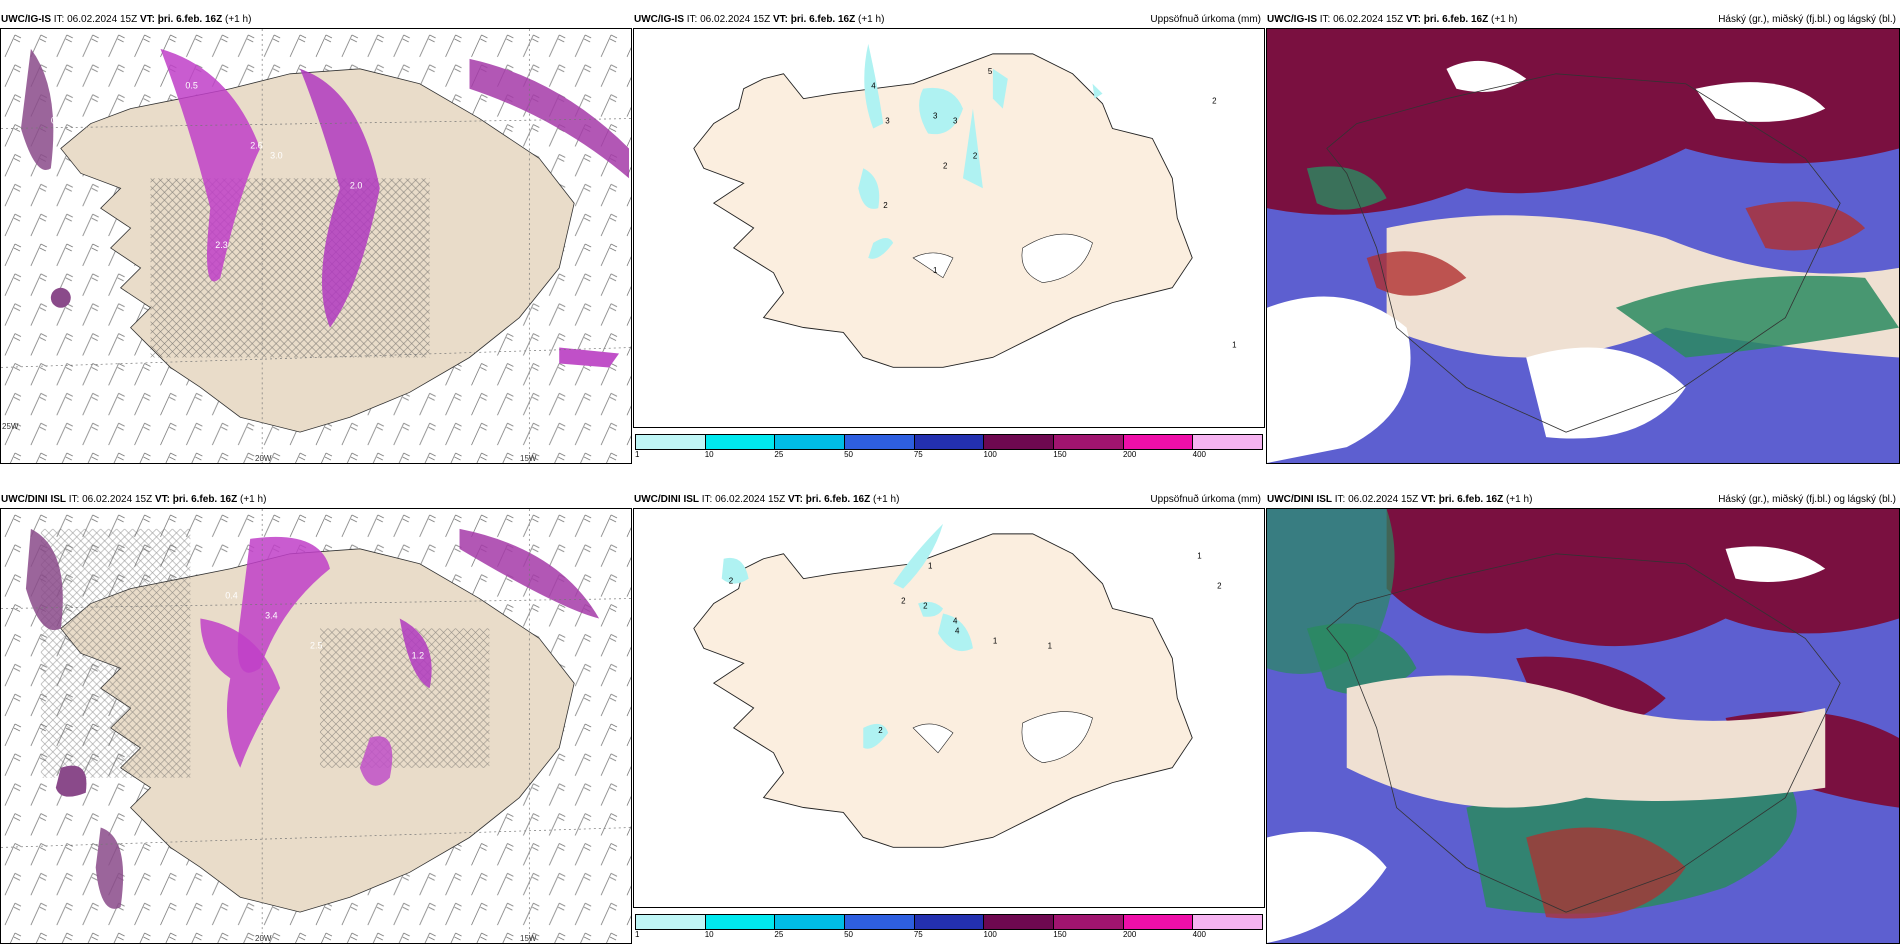 This screenshot has width=1900, height=950. I want to click on snow-label: 0.4, so click(231, 596).